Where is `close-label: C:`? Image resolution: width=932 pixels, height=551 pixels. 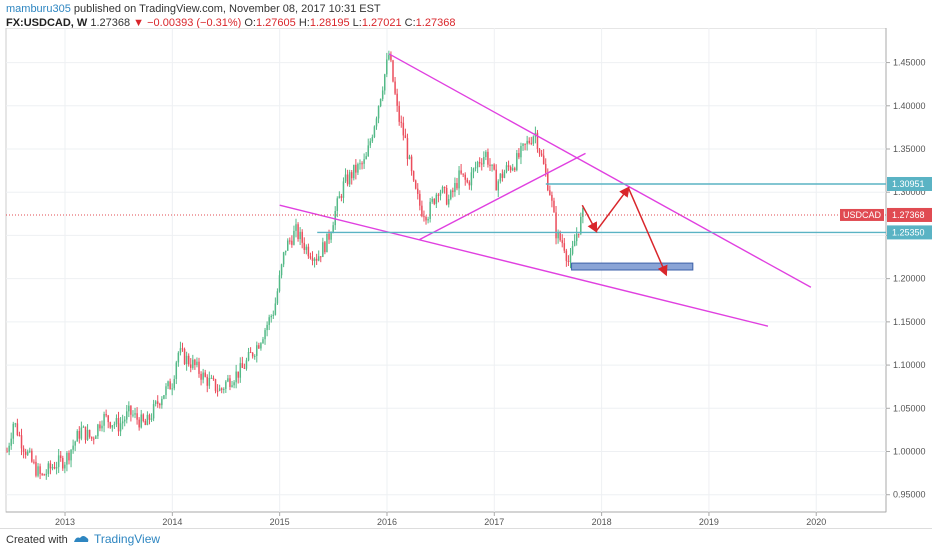 close-label: C: is located at coordinates (410, 23).